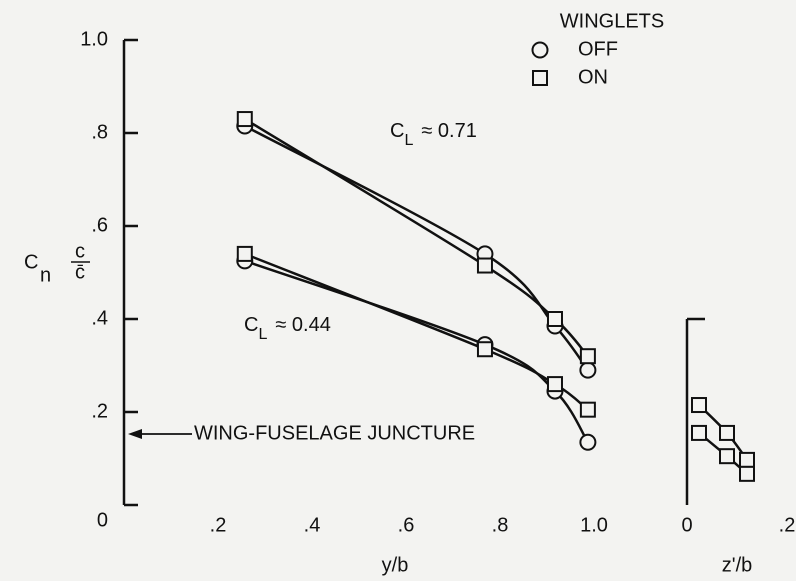  What do you see at coordinates (686, 525) in the screenshot?
I see `x-tick-label: 0` at bounding box center [686, 525].